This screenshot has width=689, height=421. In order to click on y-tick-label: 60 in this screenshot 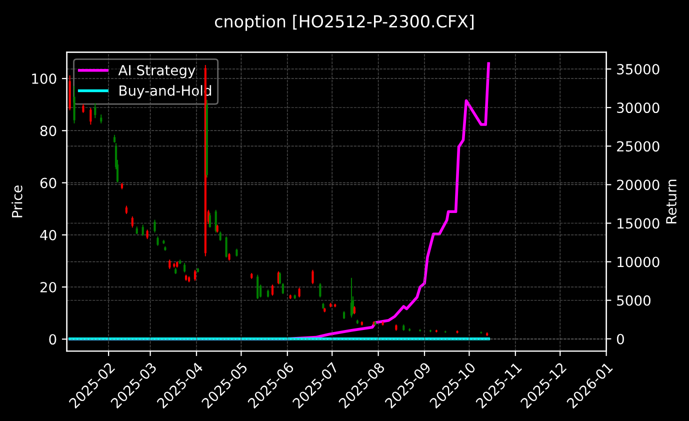, I will do `click(48, 183)`.